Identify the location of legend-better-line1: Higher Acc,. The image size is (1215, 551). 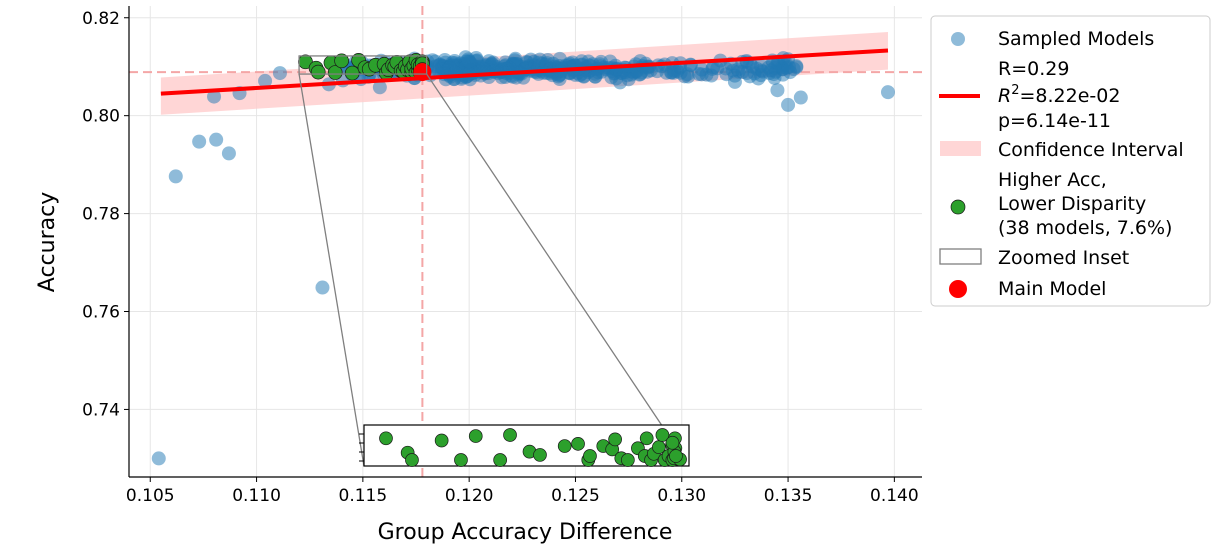
(1052, 180).